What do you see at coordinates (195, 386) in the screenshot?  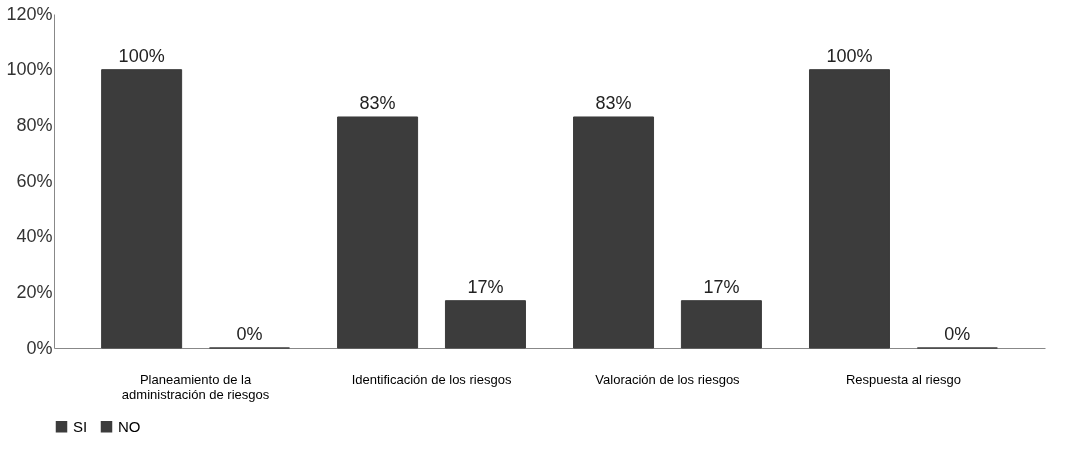 I see `x-tick-label: Planeamiento de la administración de riesgos` at bounding box center [195, 386].